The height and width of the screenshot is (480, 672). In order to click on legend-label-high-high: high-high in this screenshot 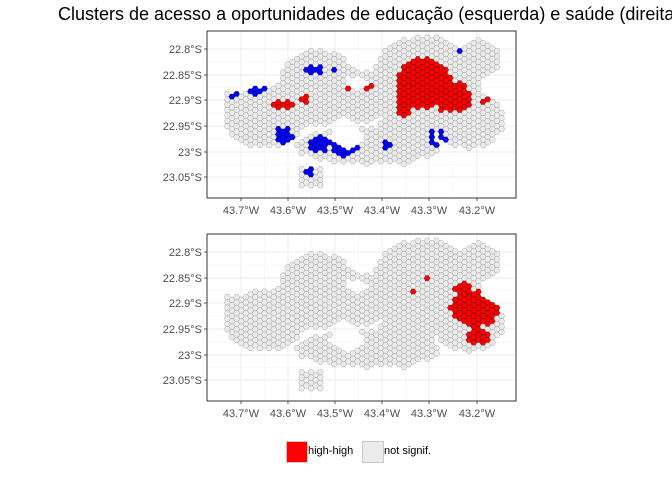, I will do `click(331, 451)`.